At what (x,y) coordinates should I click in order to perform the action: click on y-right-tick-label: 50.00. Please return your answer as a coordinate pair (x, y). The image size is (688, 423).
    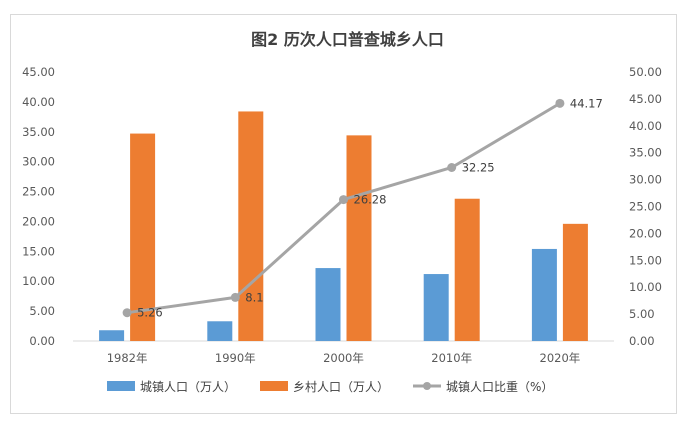
    Looking at the image, I should click on (645, 72).